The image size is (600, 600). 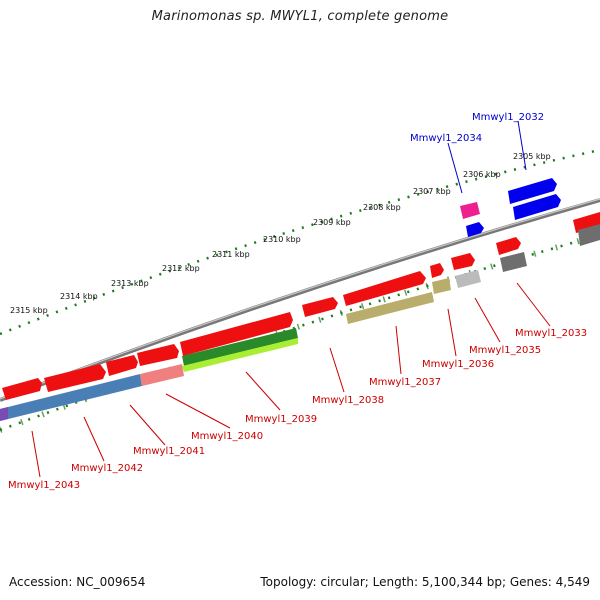 What do you see at coordinates (300, 16) in the screenshot?
I see `map-title: Marinomonas sp. MWYL1, complete genome` at bounding box center [300, 16].